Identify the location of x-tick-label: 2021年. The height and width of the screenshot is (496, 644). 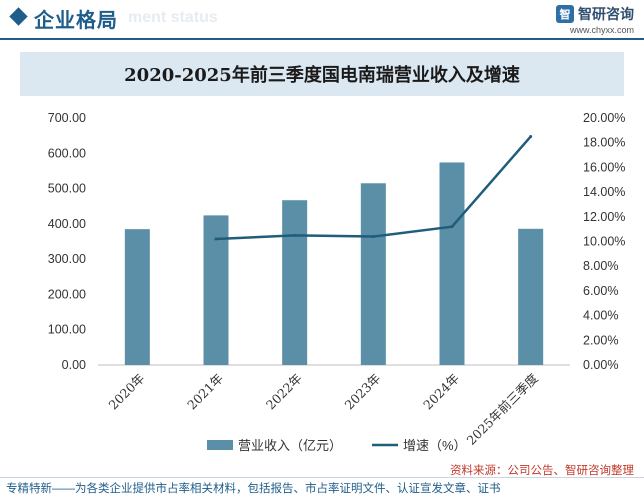
(205, 392).